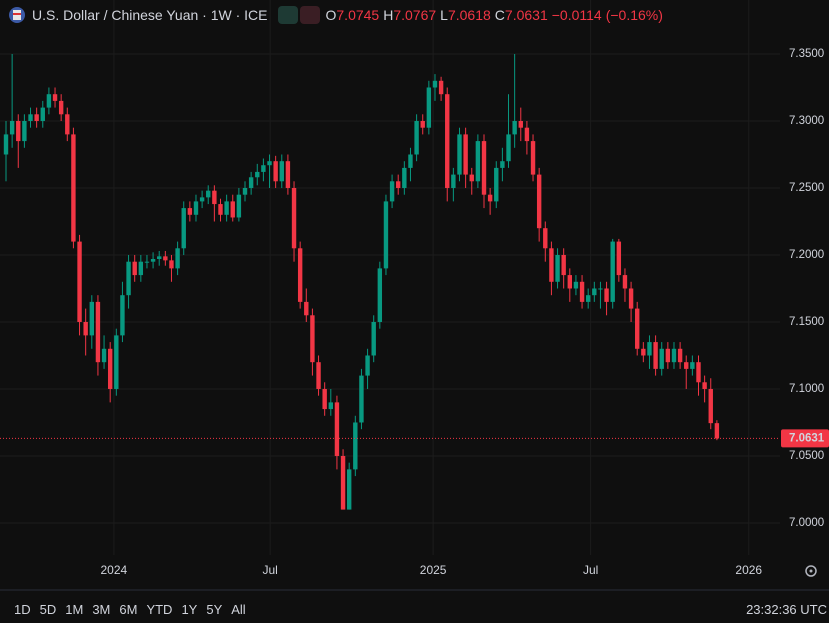  I want to click on y-tick-label: 7.2500, so click(806, 188).